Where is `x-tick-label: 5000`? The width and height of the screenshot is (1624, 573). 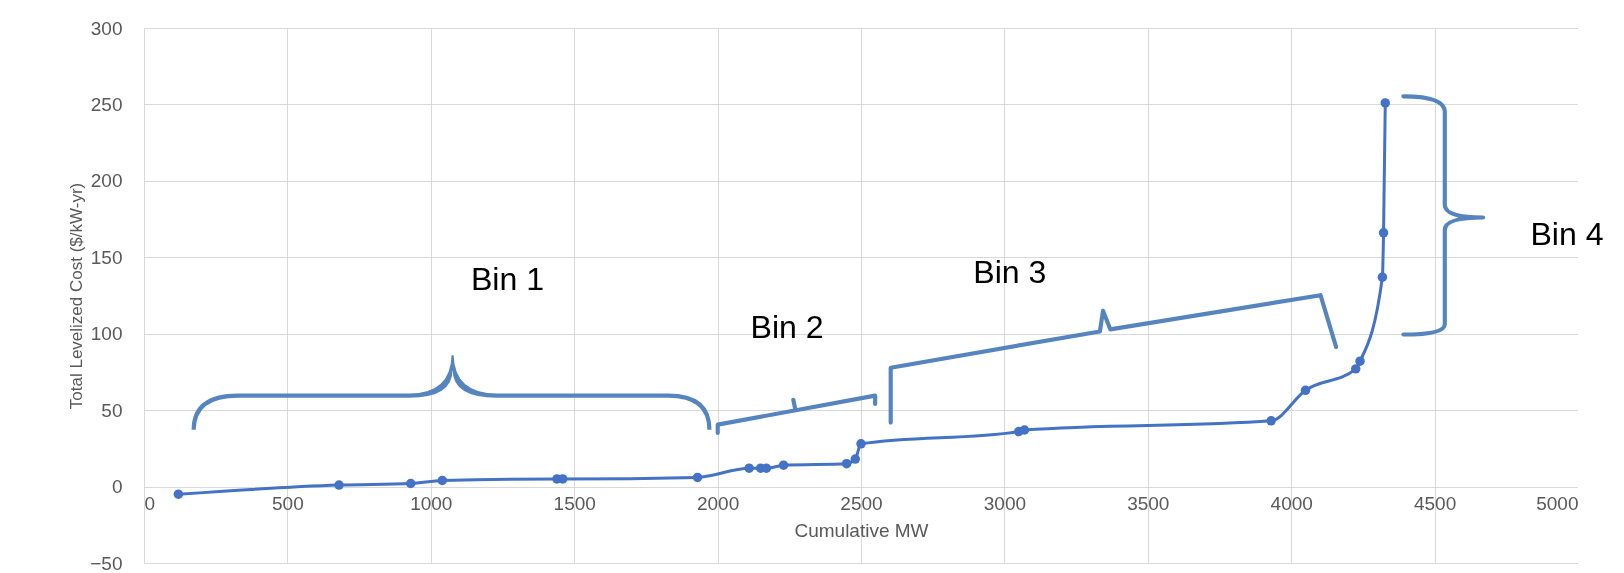
x-tick-label: 5000 is located at coordinates (1557, 504).